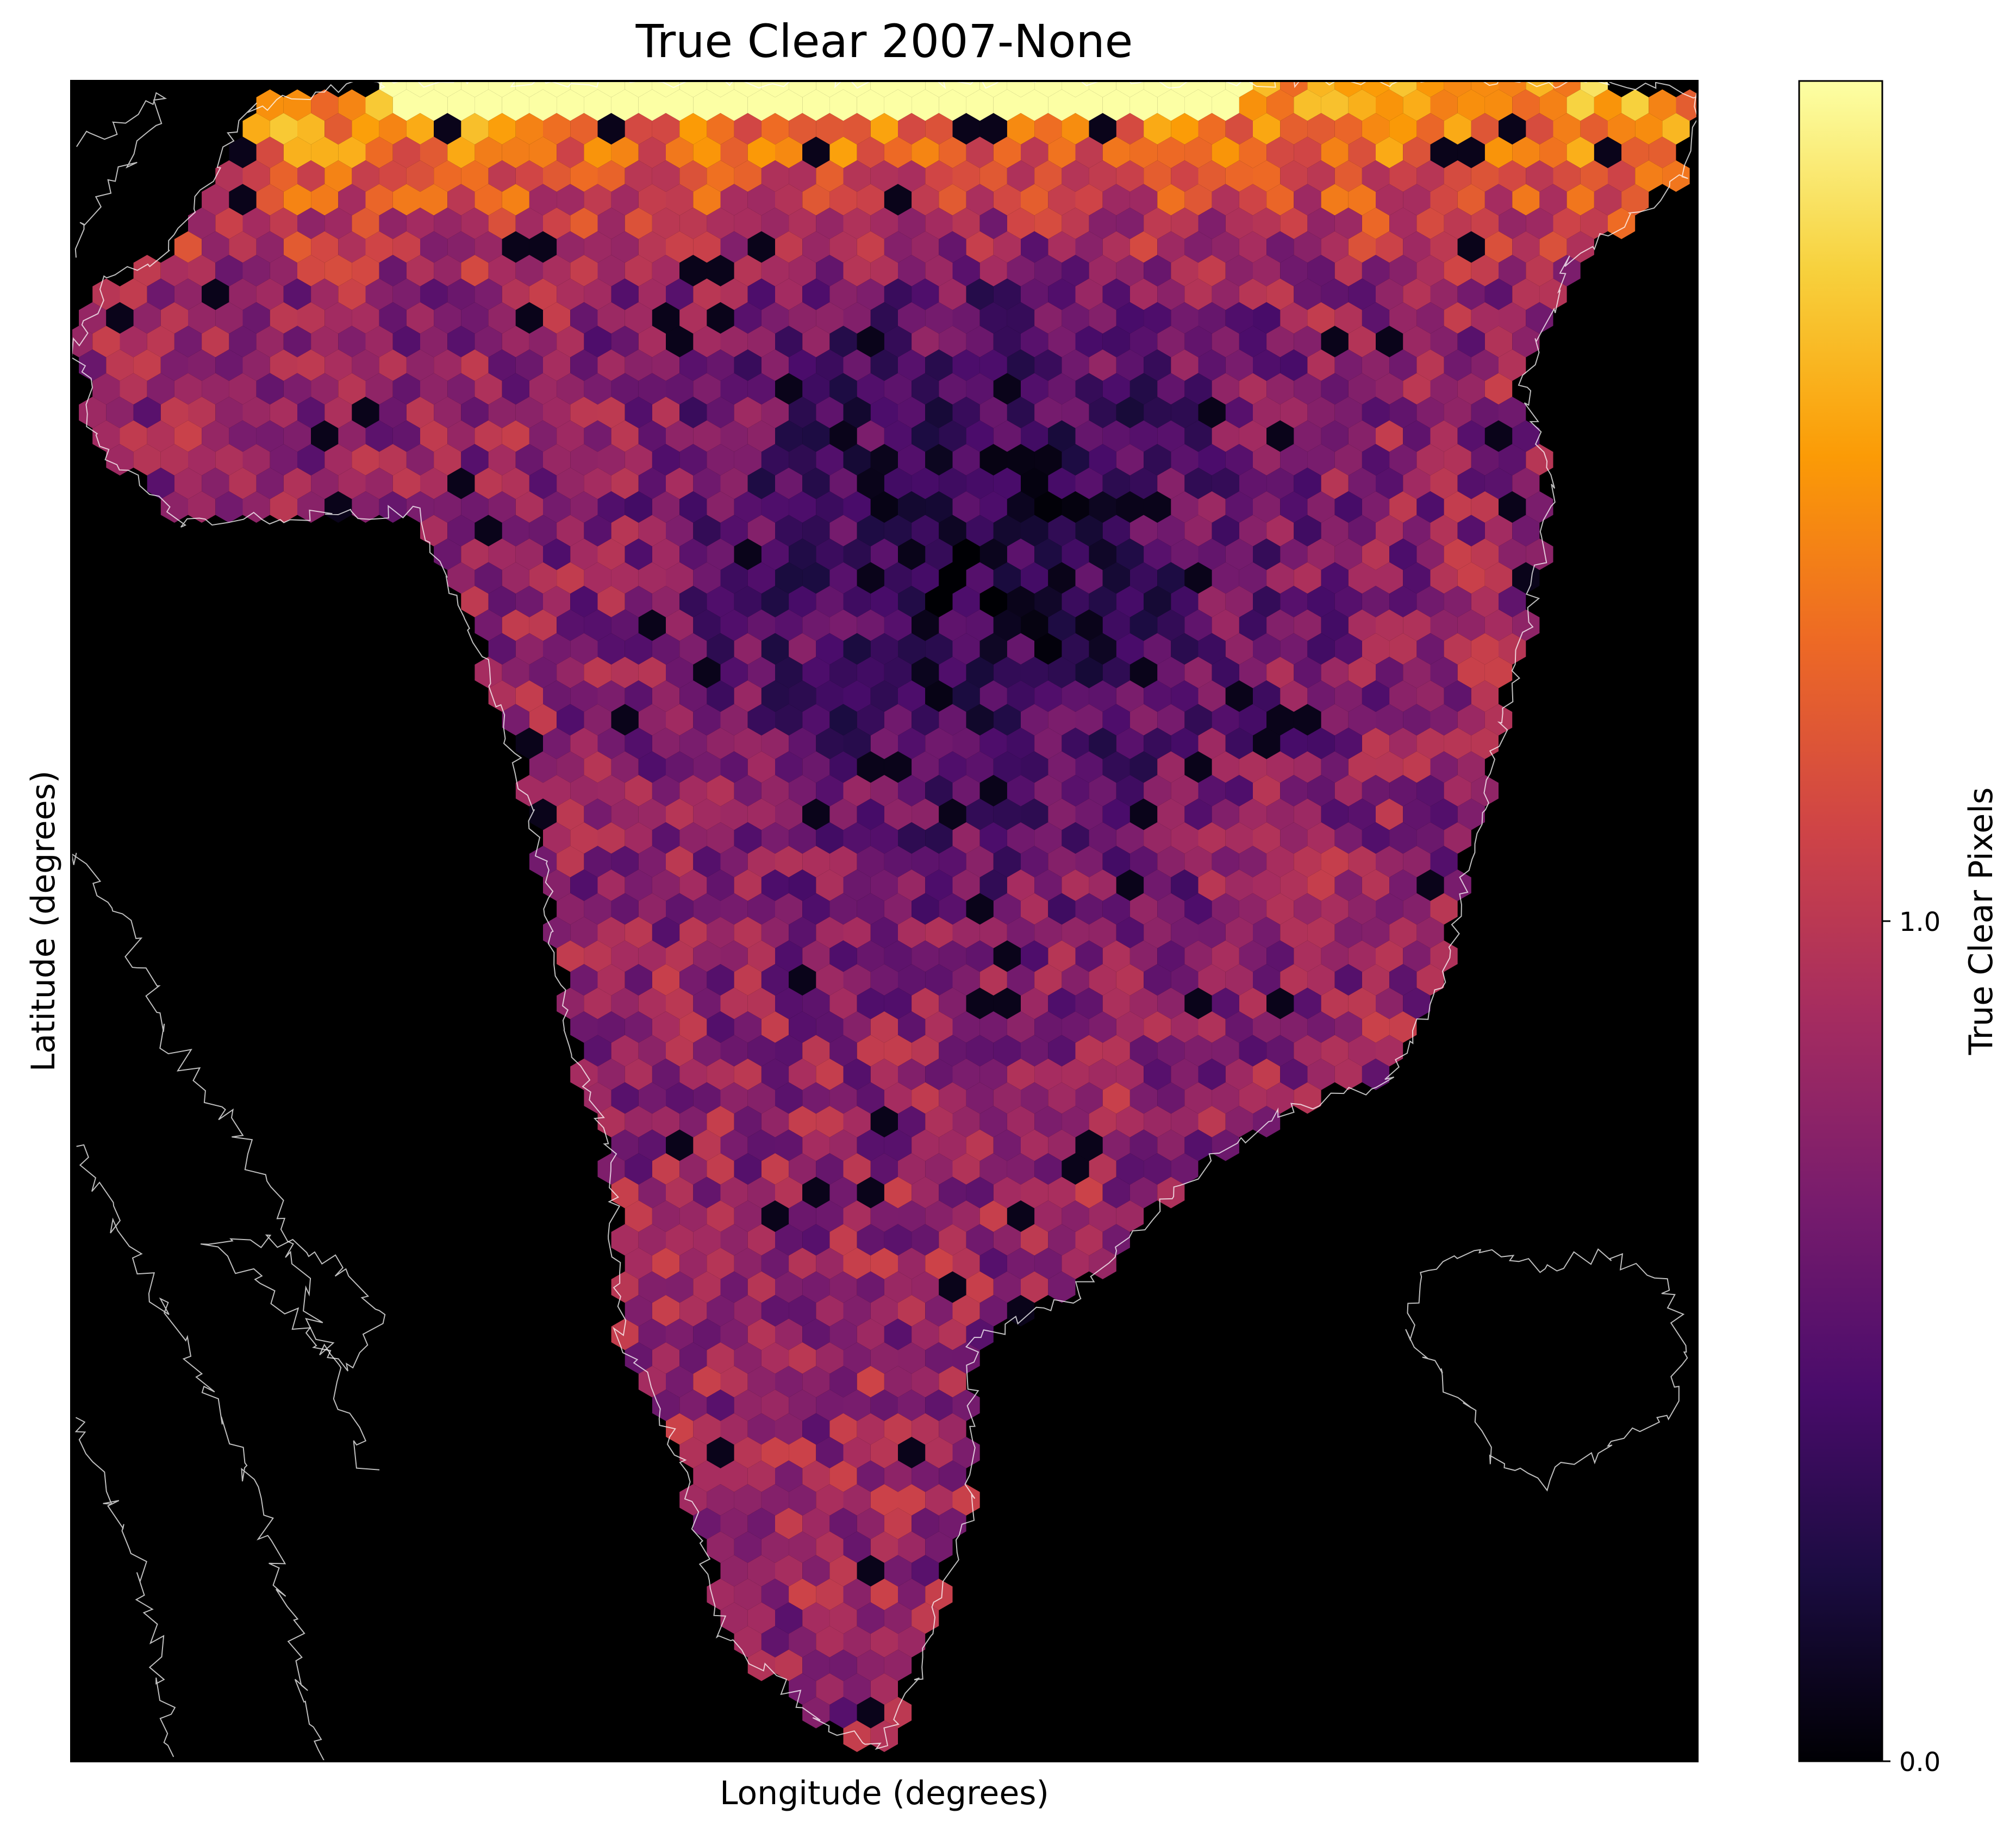  Describe the element at coordinates (1981, 921) in the screenshot. I see `colorbar-label: True Clear Pixels` at that location.